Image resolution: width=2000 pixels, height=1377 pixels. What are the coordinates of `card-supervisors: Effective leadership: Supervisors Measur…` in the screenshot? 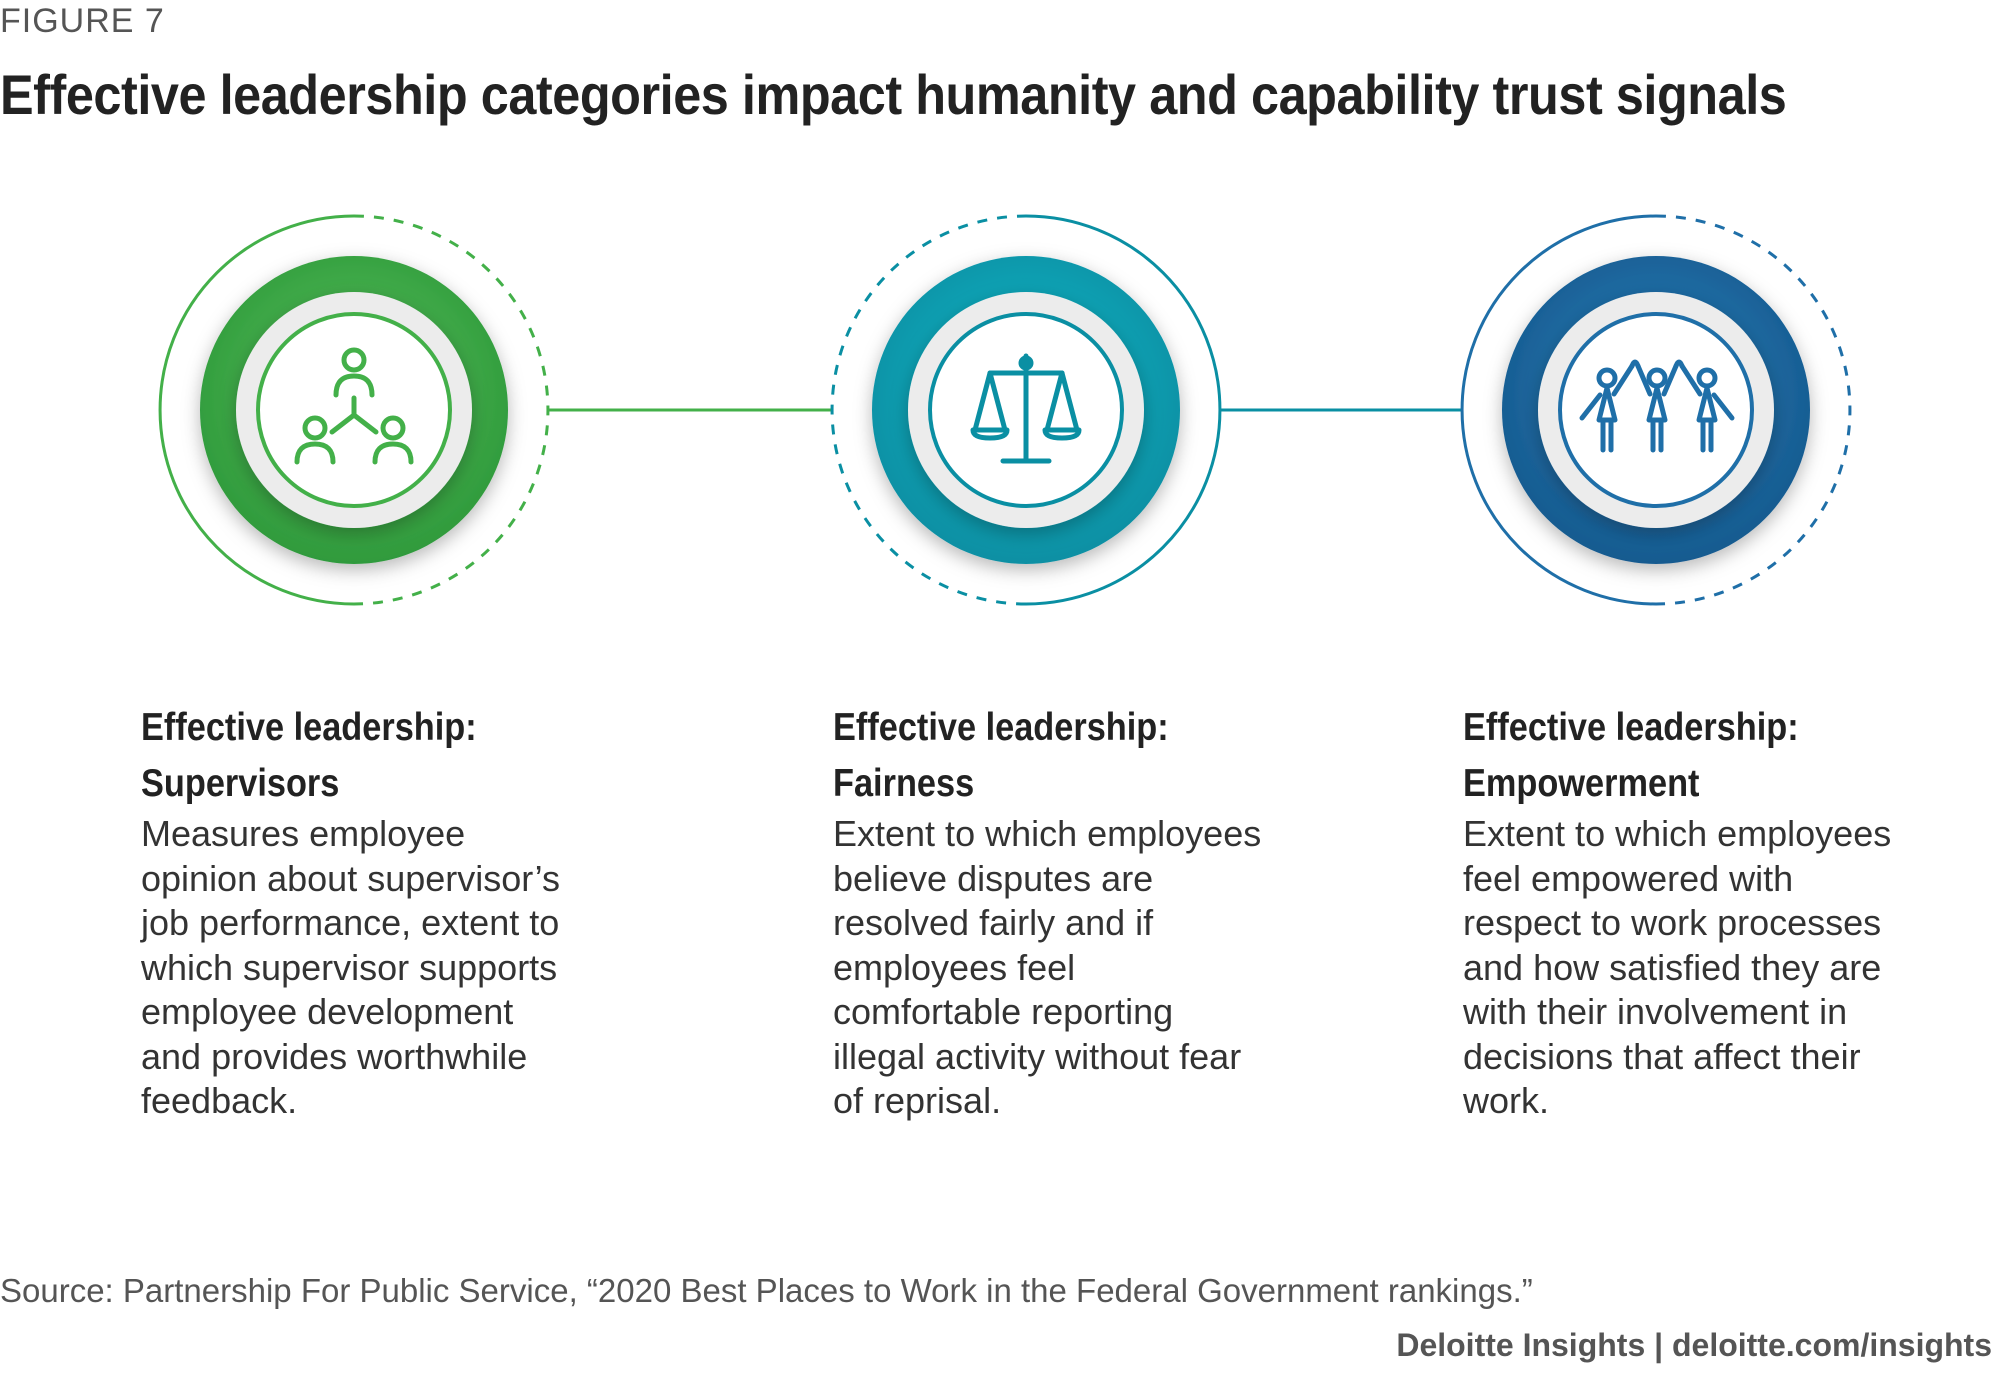 It's located at (361, 912).